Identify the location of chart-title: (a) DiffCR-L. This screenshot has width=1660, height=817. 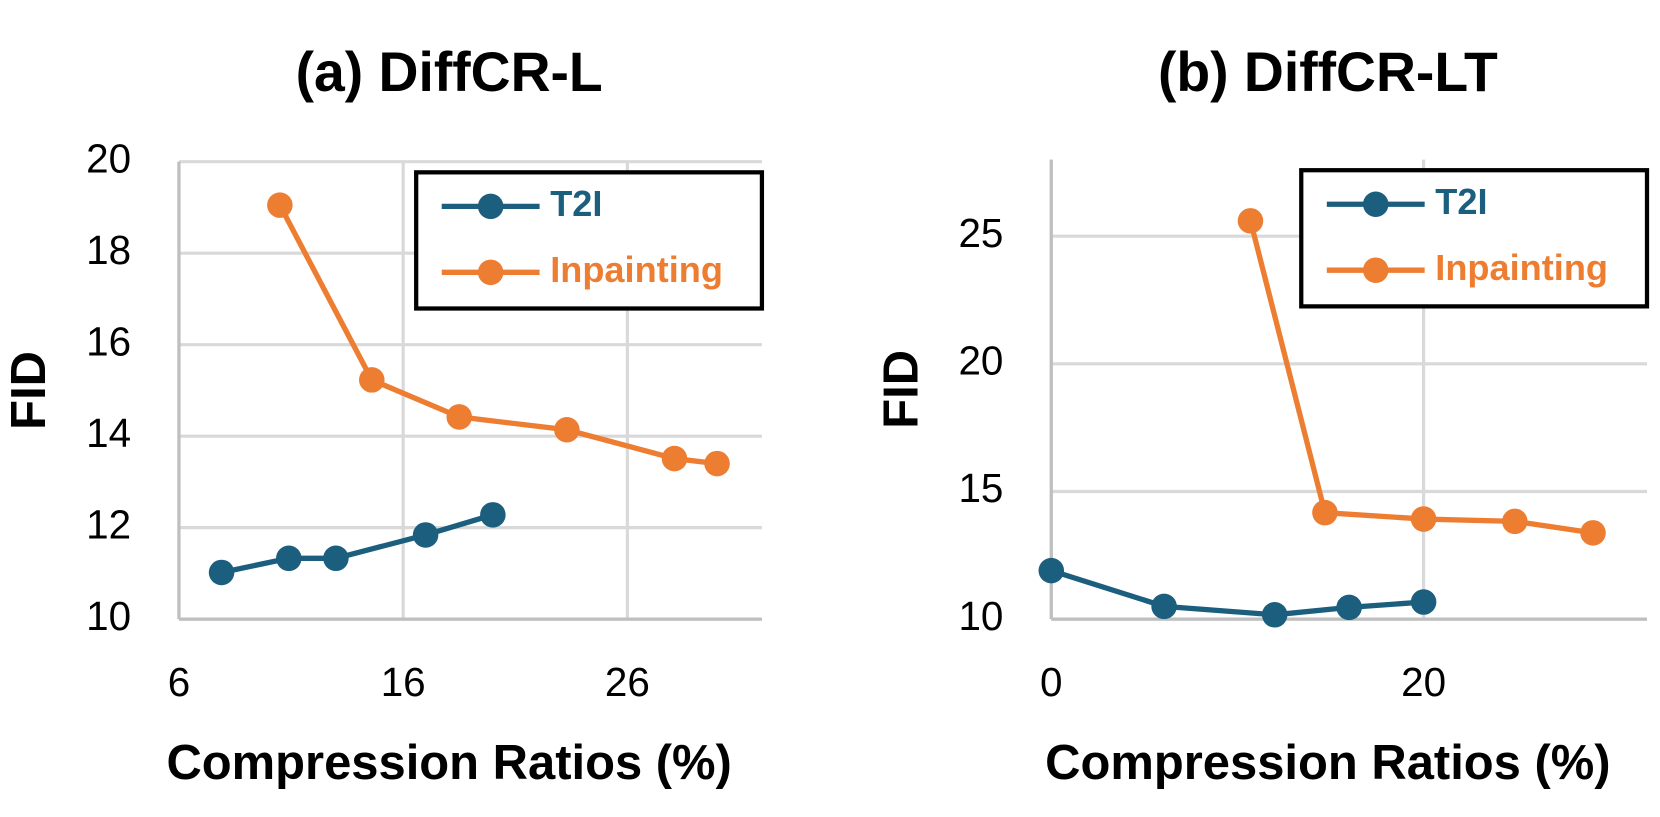
(449, 72).